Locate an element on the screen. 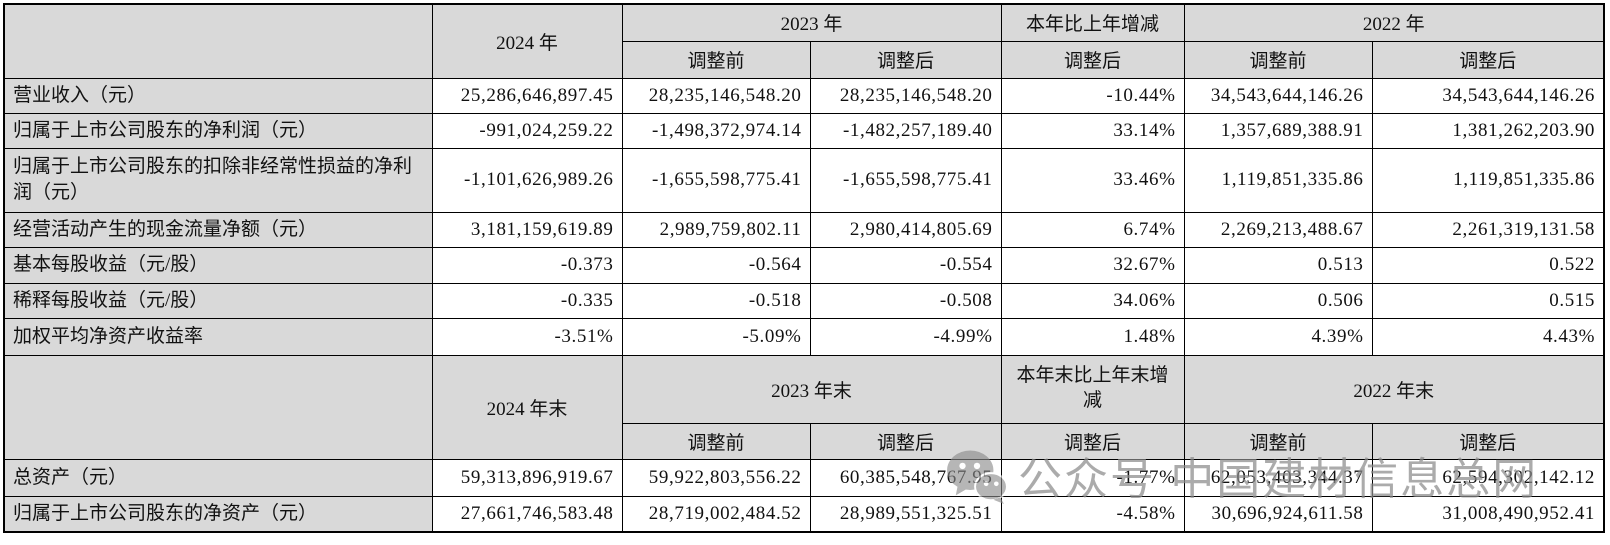 The image size is (1610, 545). header-2024: 2024 年 is located at coordinates (527, 41).